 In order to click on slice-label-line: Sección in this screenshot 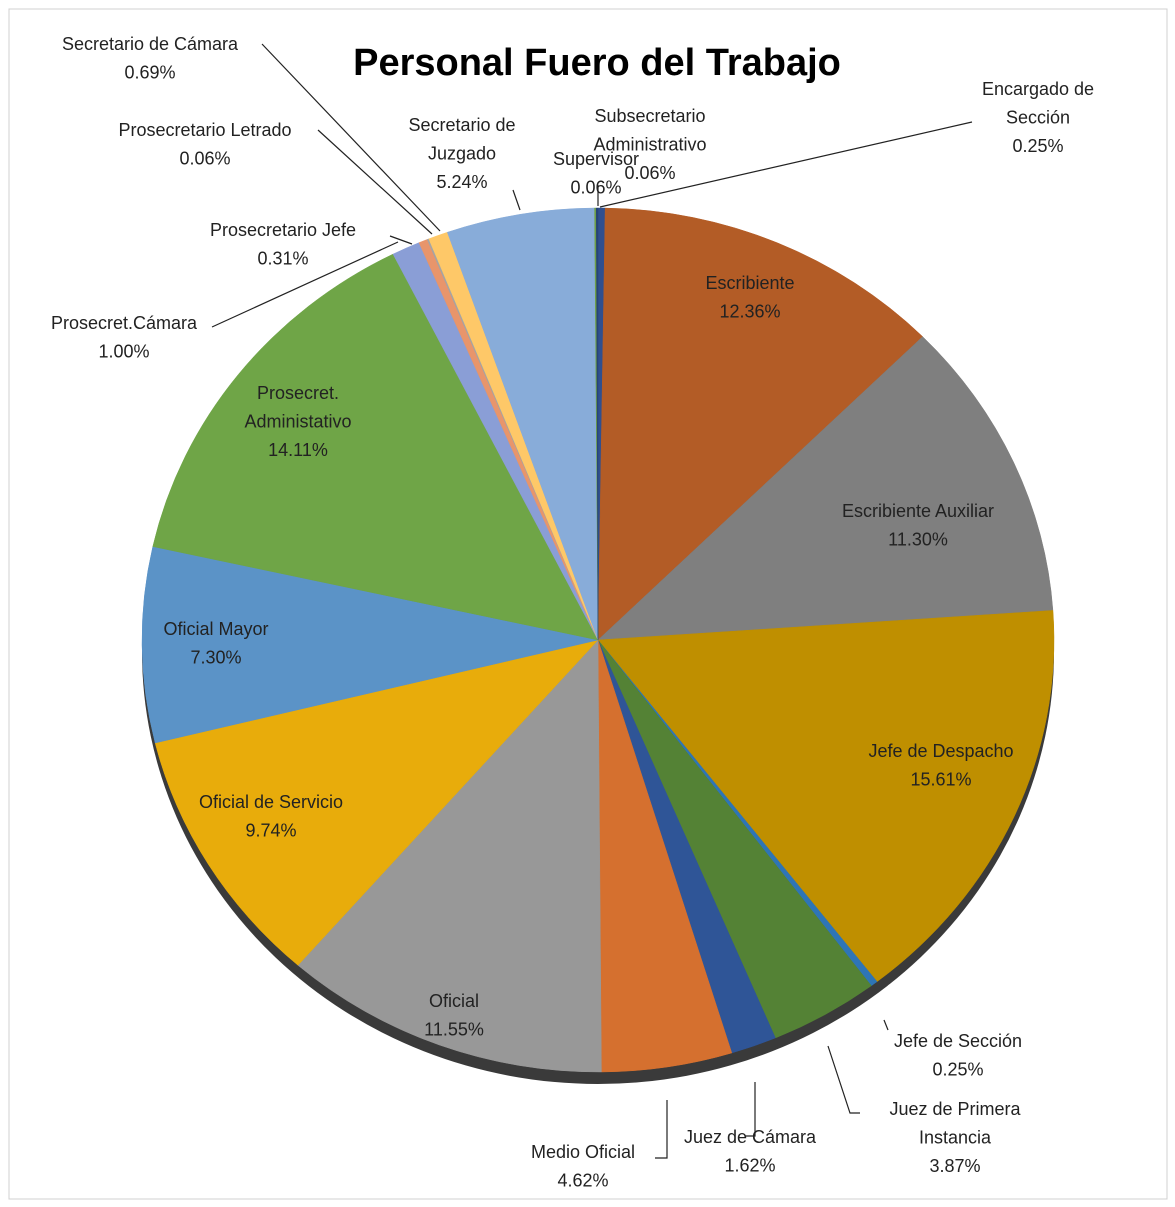, I will do `click(1038, 118)`.